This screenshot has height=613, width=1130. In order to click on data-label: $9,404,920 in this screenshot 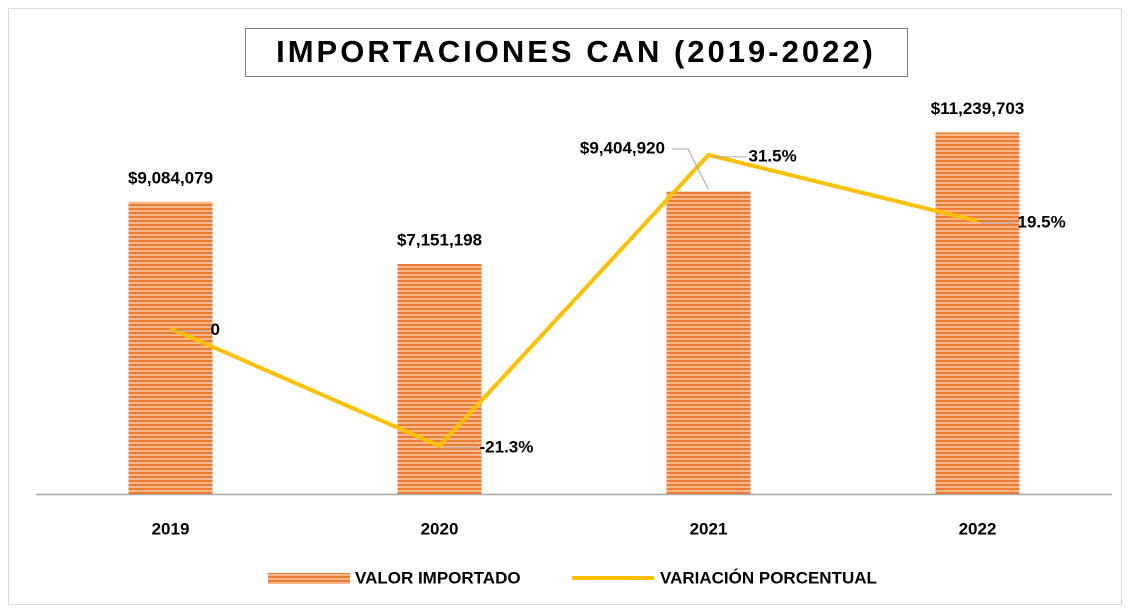, I will do `click(622, 147)`.